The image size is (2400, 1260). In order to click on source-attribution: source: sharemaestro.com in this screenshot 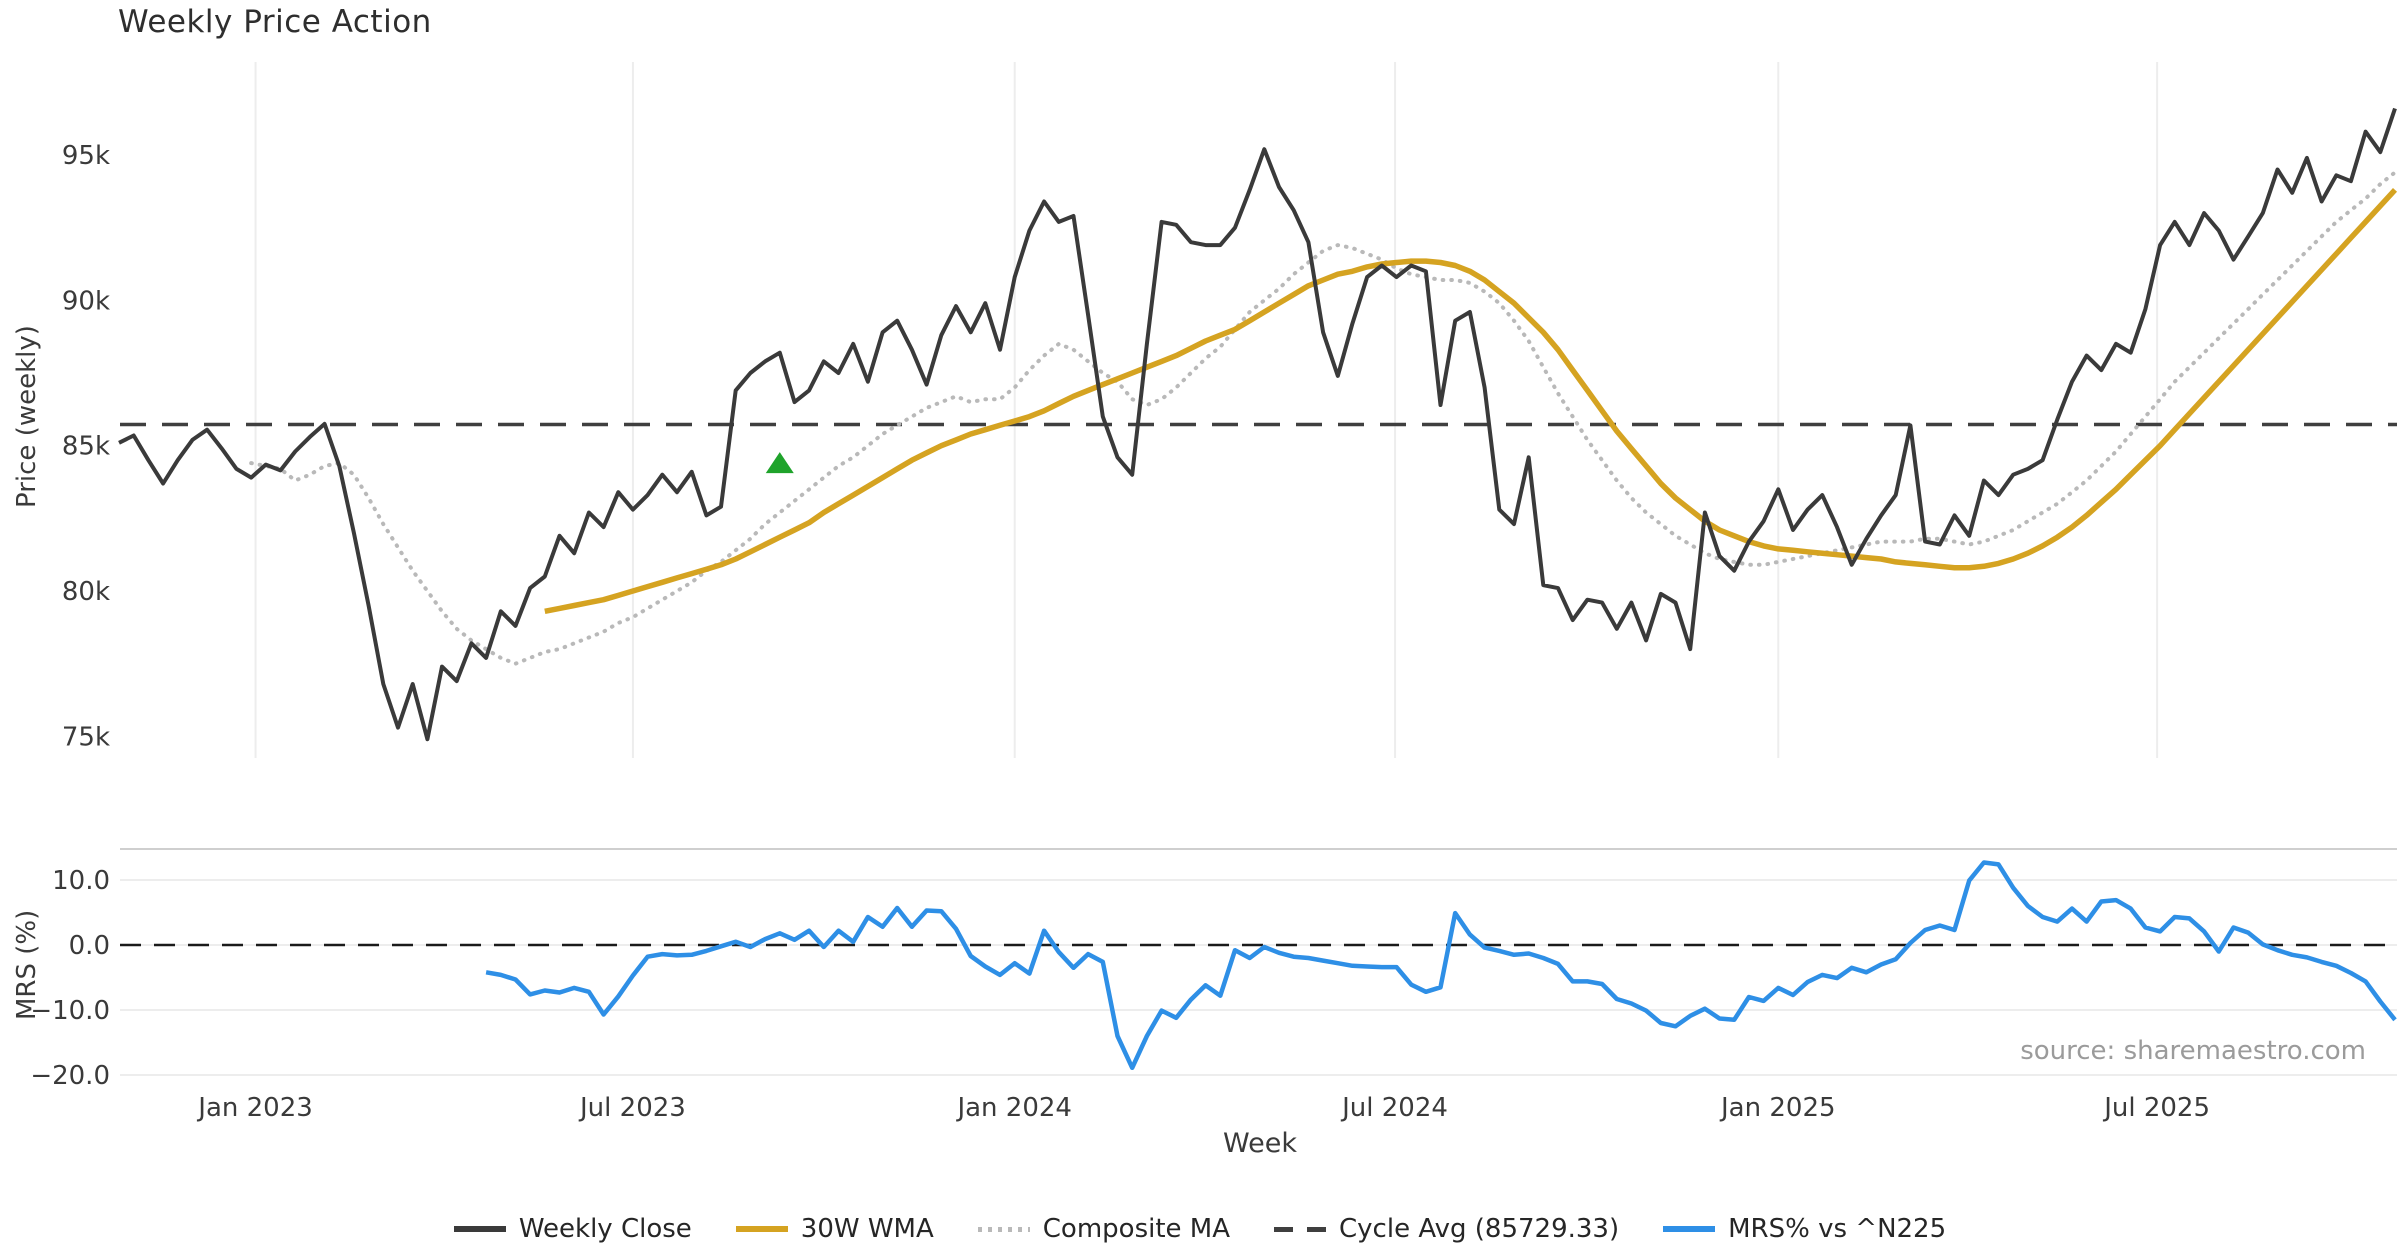, I will do `click(2193, 1051)`.